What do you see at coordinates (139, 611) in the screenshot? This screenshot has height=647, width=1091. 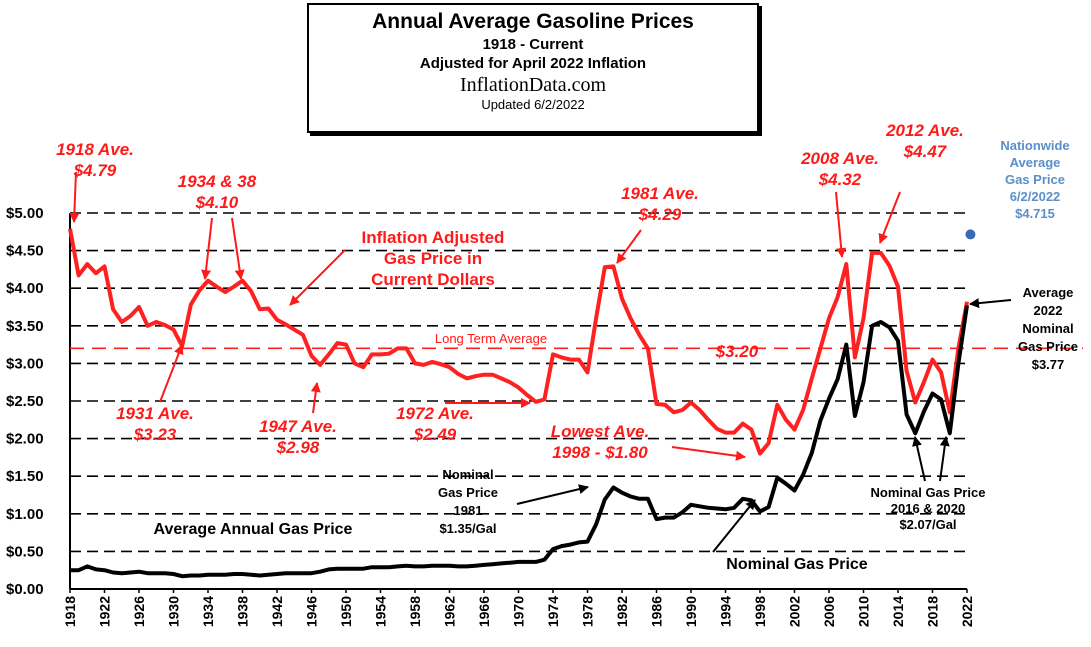 I see `x-tick-label: 1926` at bounding box center [139, 611].